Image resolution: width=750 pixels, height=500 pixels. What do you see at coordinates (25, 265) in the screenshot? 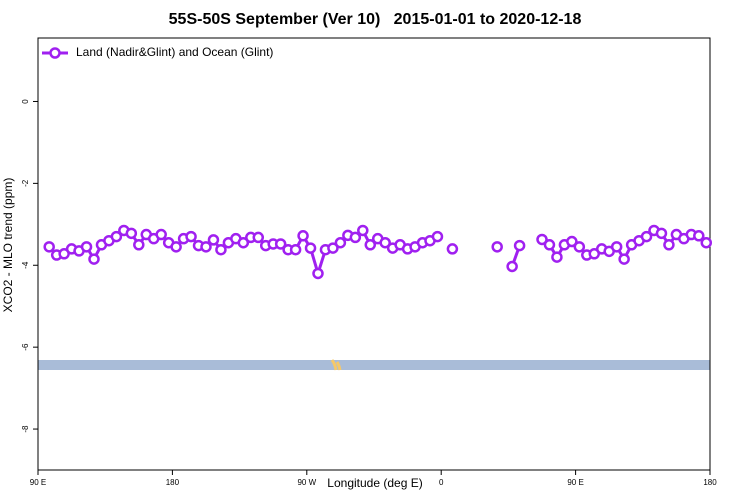
I see `y-tick-label: -4` at bounding box center [25, 265].